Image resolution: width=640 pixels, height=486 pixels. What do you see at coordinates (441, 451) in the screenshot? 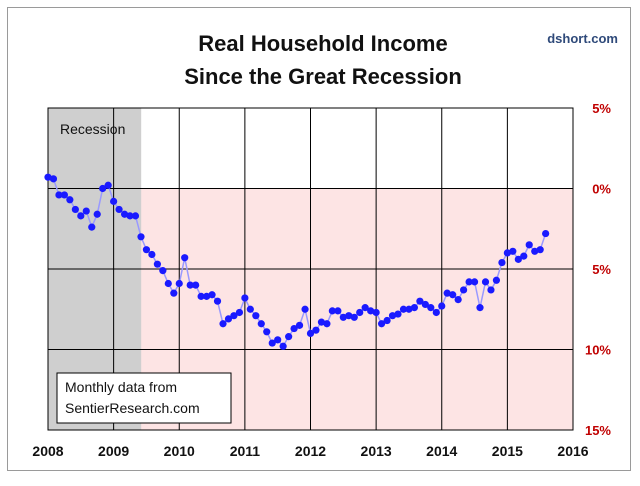
I see `x-tick-label-2014: 2014` at bounding box center [441, 451].